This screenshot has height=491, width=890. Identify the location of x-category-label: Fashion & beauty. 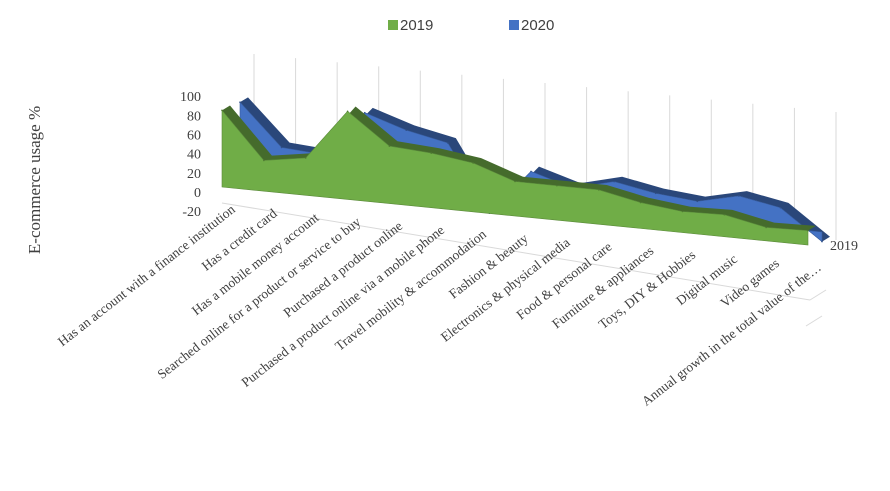
(488, 265).